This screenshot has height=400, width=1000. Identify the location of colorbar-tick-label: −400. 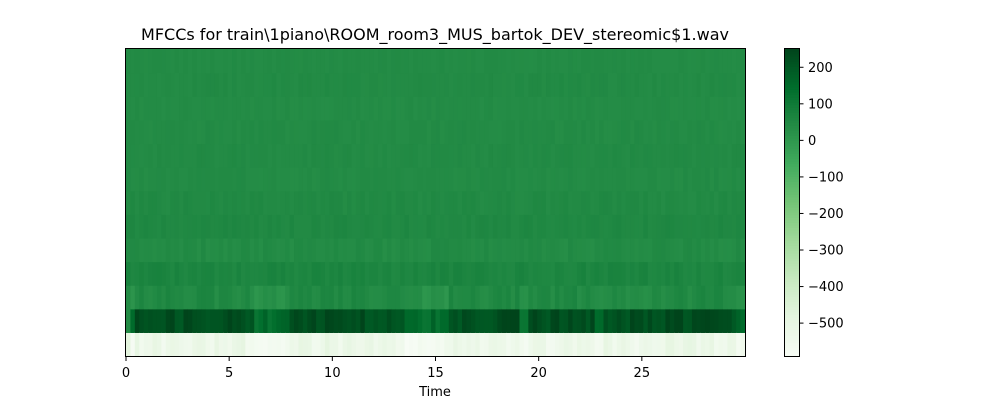
(826, 287).